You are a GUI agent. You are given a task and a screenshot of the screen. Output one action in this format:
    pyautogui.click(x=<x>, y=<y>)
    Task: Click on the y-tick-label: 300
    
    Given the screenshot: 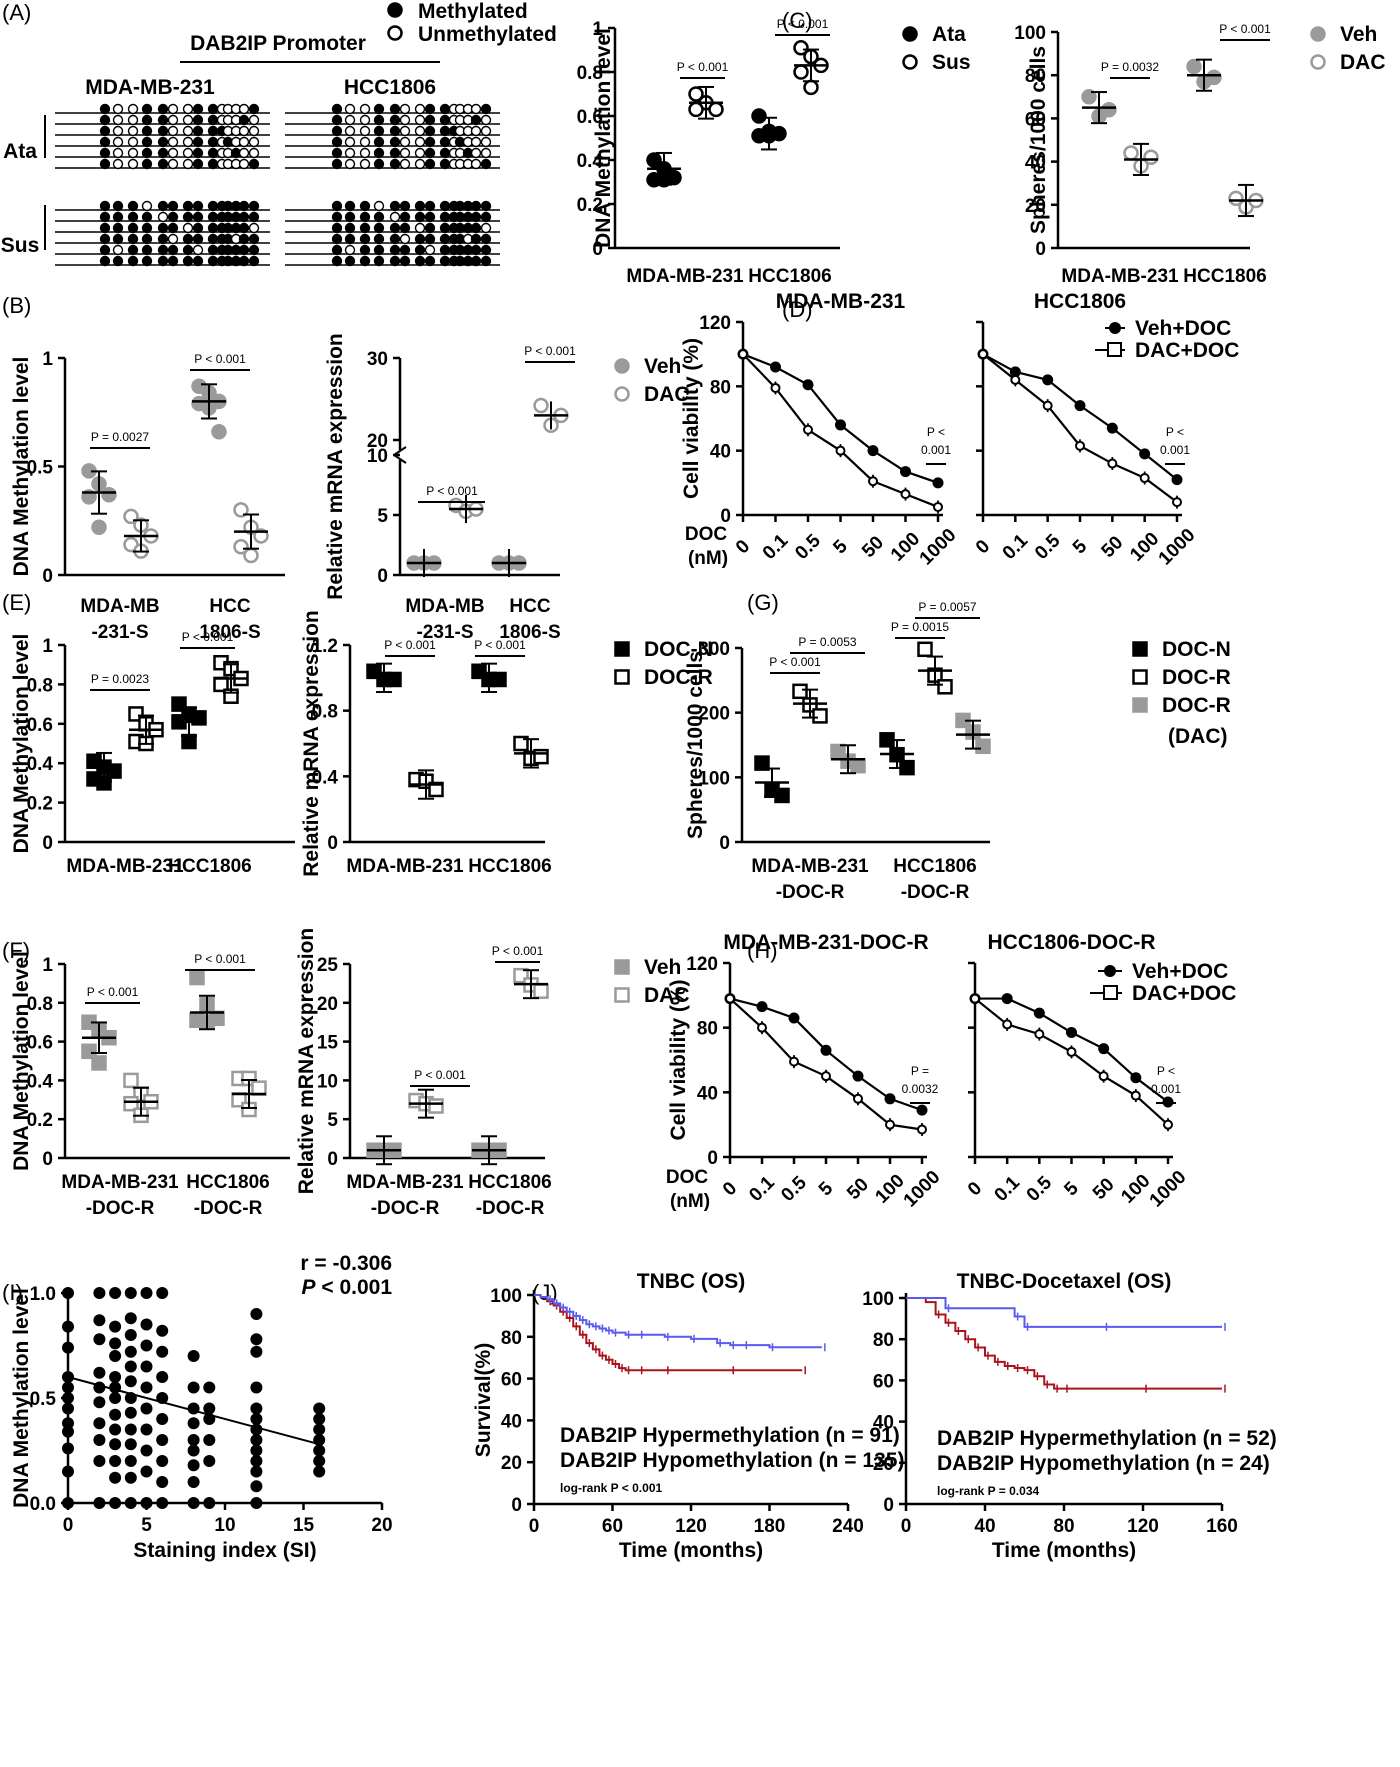 What is the action you would take?
    pyautogui.click(x=714, y=649)
    